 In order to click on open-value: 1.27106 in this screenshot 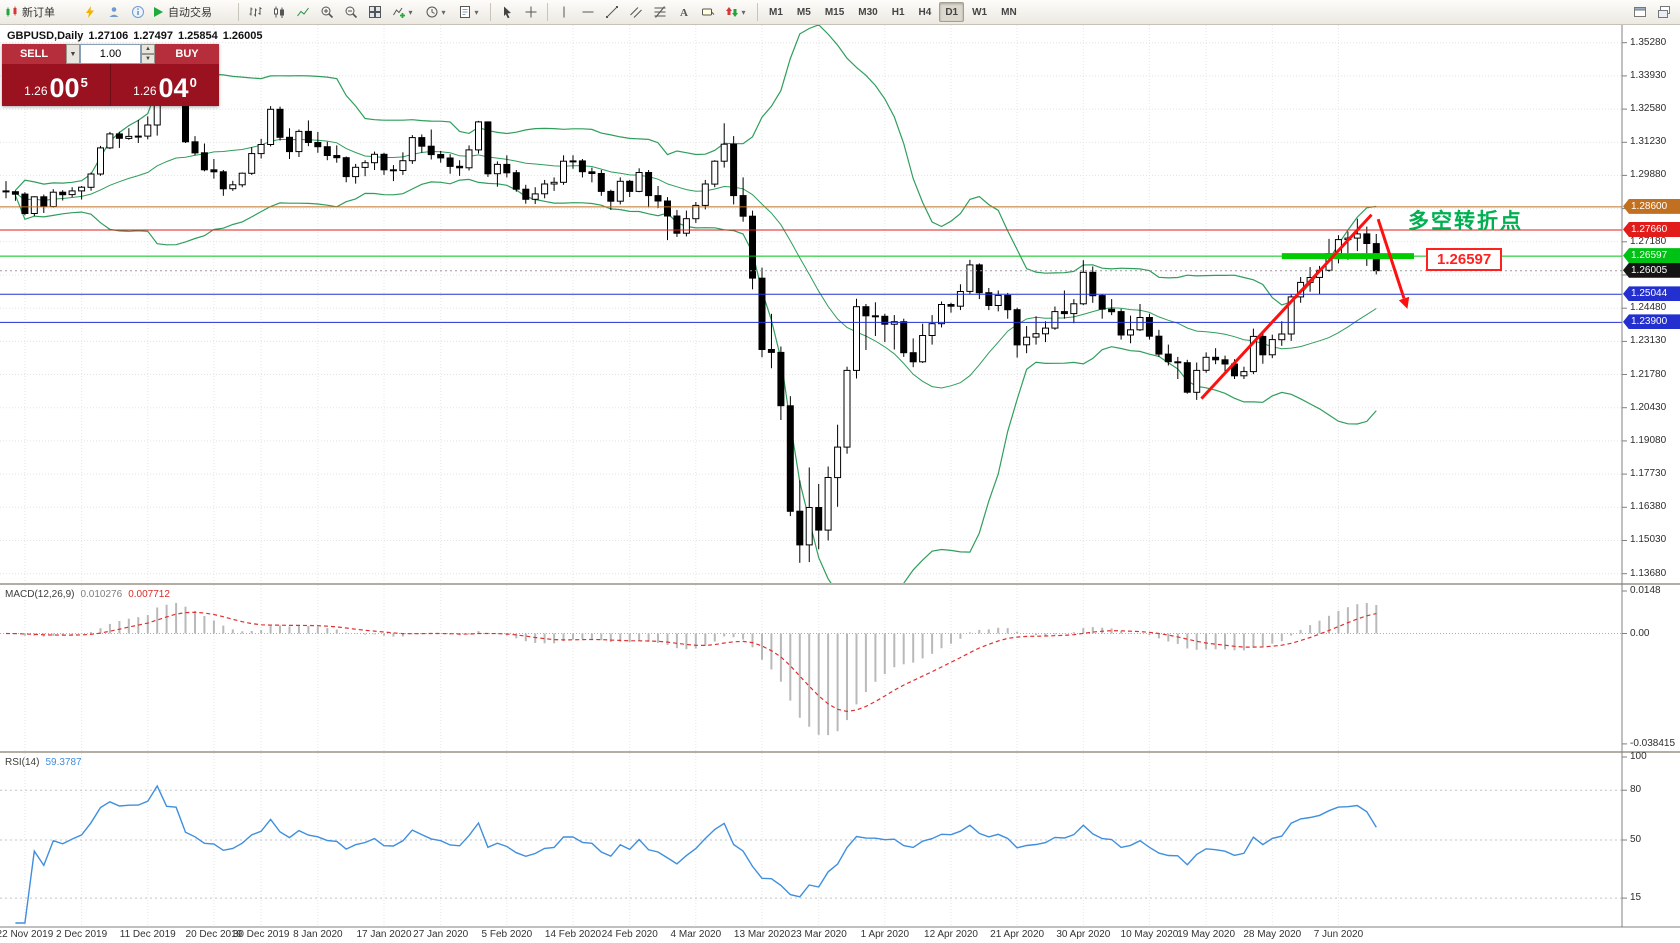, I will do `click(108, 36)`.